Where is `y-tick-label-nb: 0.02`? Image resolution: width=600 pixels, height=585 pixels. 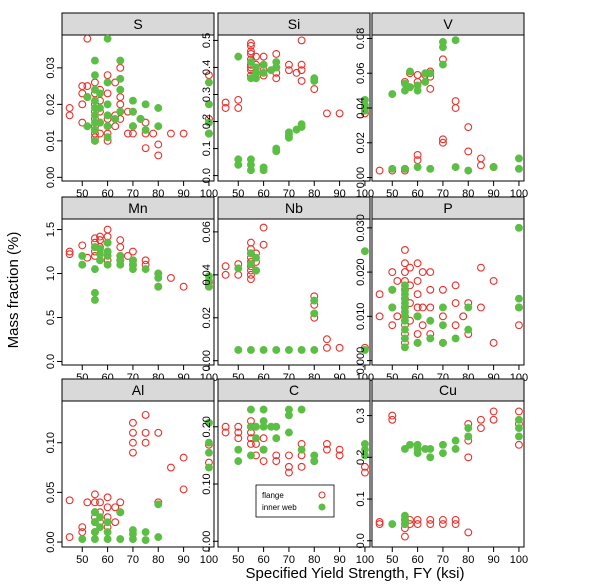
y-tick-label-nb: 0.02 is located at coordinates (207, 317).